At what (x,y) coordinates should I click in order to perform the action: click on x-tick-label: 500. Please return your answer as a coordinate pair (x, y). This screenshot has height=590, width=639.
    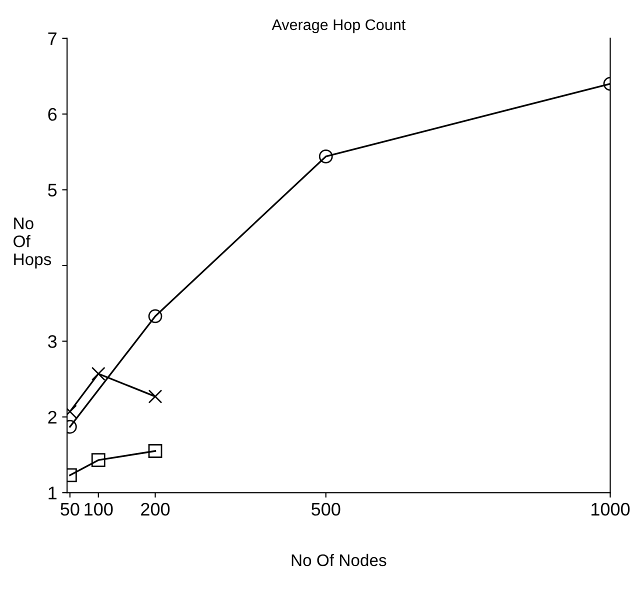
    Looking at the image, I should click on (326, 509).